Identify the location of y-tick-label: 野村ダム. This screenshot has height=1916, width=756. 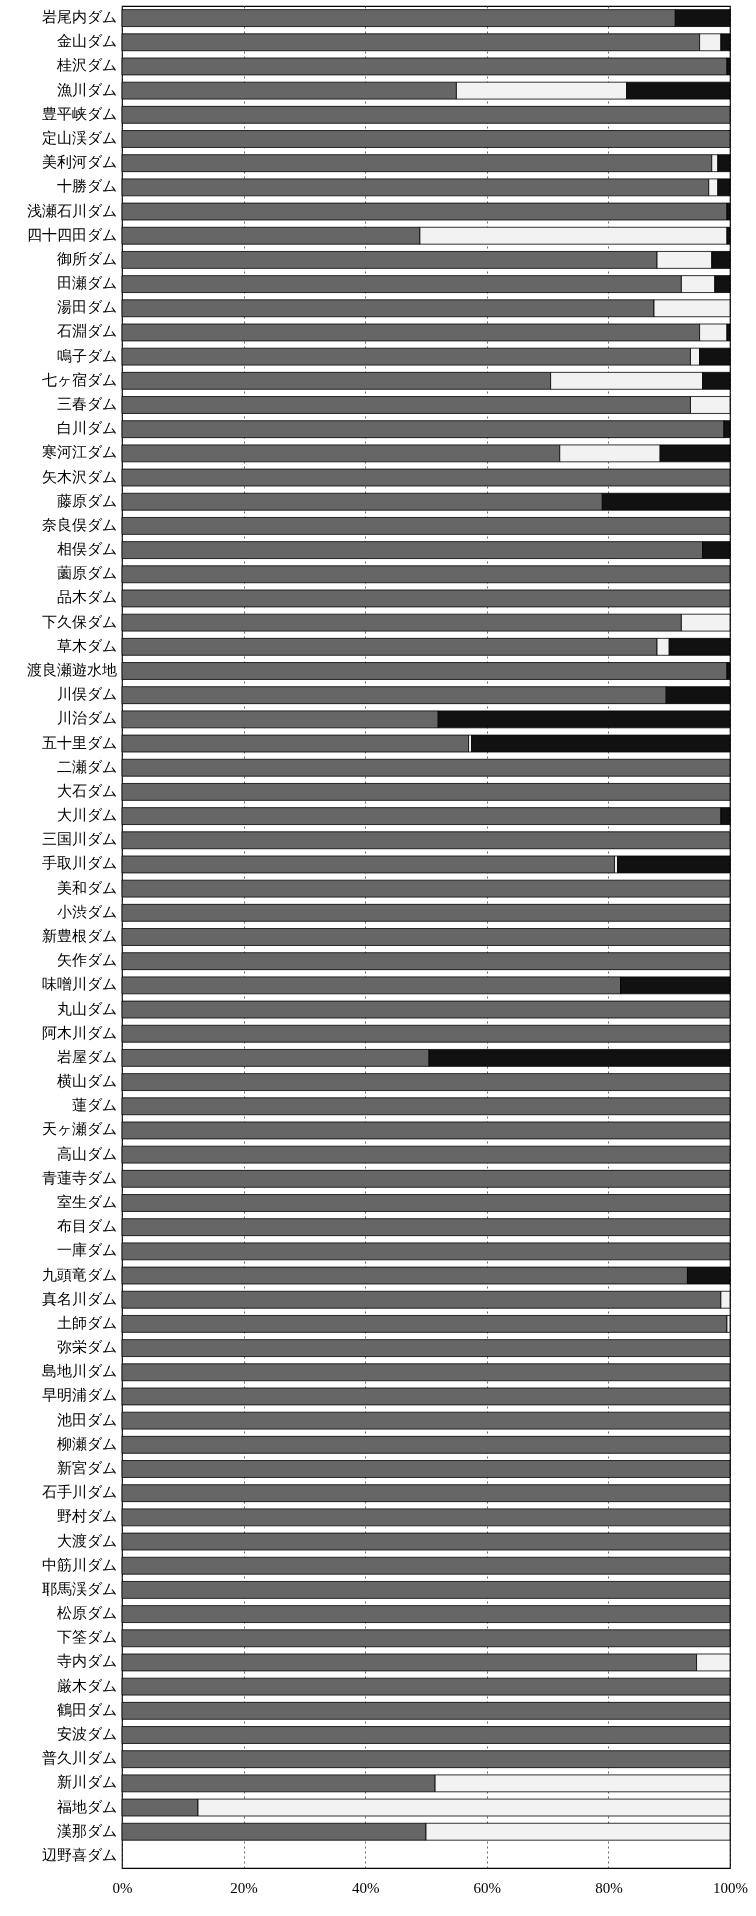
(86, 1516).